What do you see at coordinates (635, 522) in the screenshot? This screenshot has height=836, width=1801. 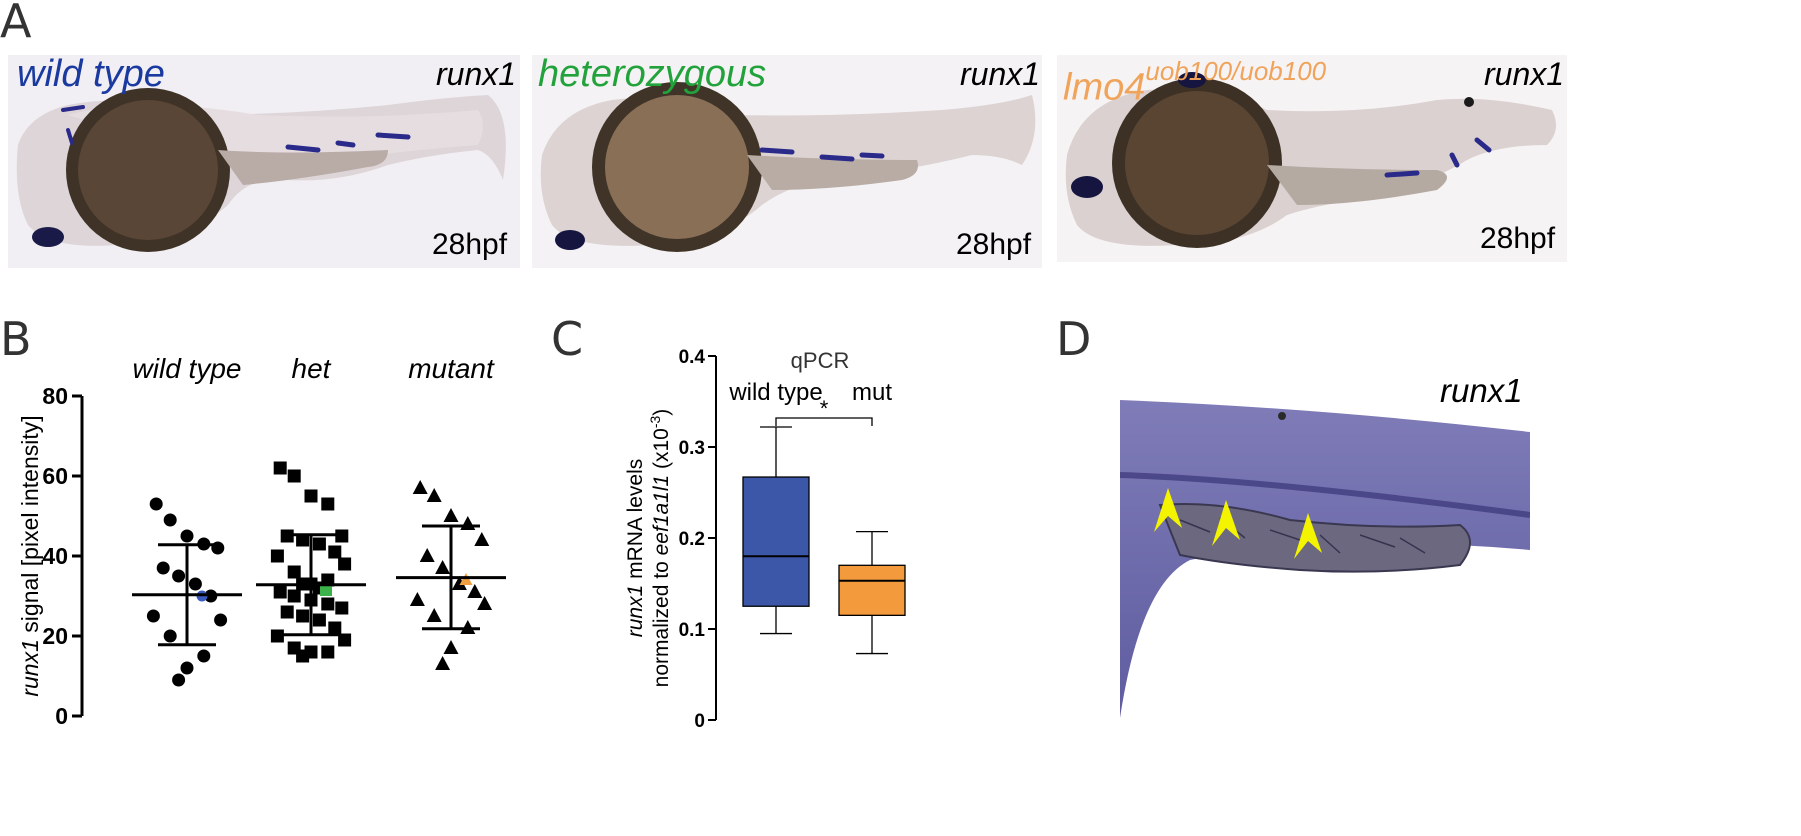 I see `y-axis-label-rest: mRNA levels` at bounding box center [635, 522].